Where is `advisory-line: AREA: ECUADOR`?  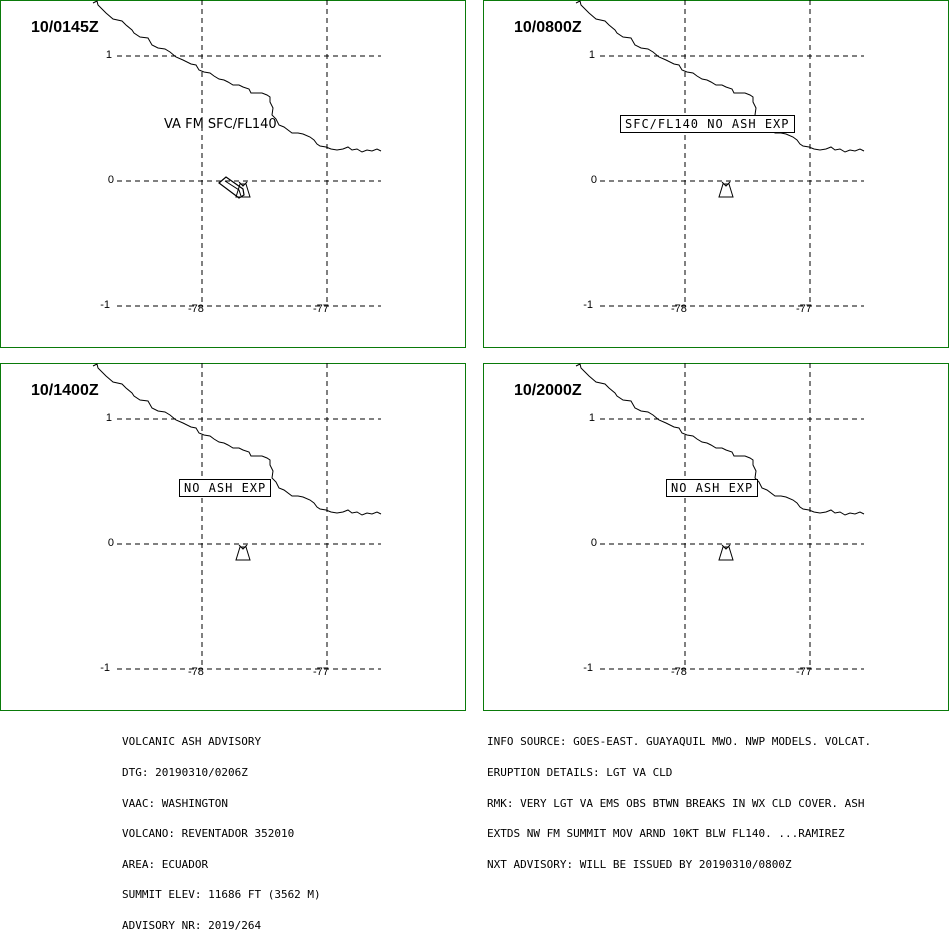
advisory-line: AREA: ECUADOR is located at coordinates (165, 864).